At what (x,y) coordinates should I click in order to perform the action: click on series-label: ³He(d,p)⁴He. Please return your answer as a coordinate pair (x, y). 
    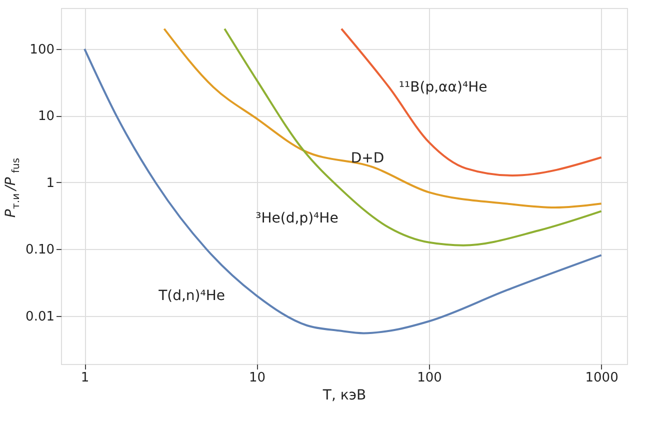
    Looking at the image, I should click on (297, 218).